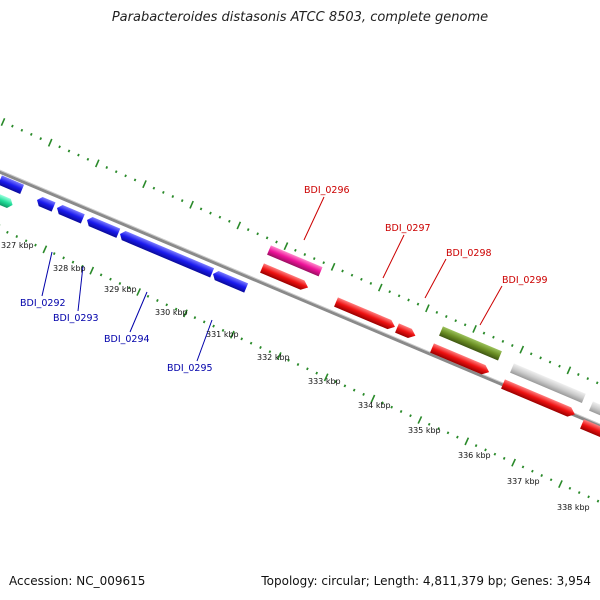  What do you see at coordinates (474, 455) in the screenshot?
I see `scale-label: 336 kbp` at bounding box center [474, 455].